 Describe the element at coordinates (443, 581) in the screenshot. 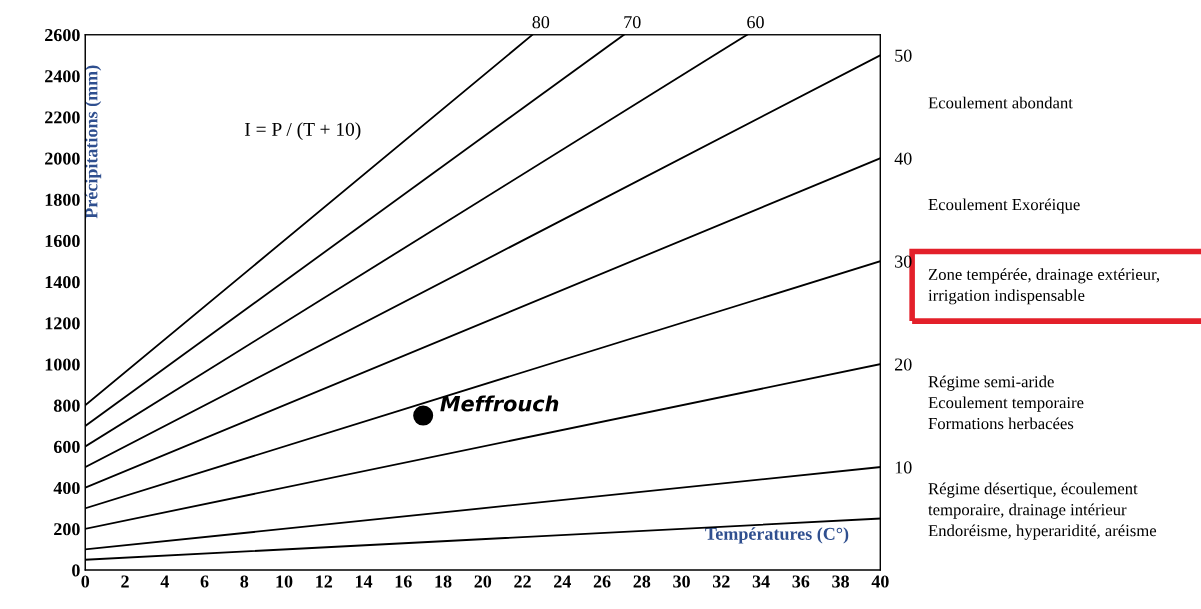

I see `x-tick-label: 18` at that location.